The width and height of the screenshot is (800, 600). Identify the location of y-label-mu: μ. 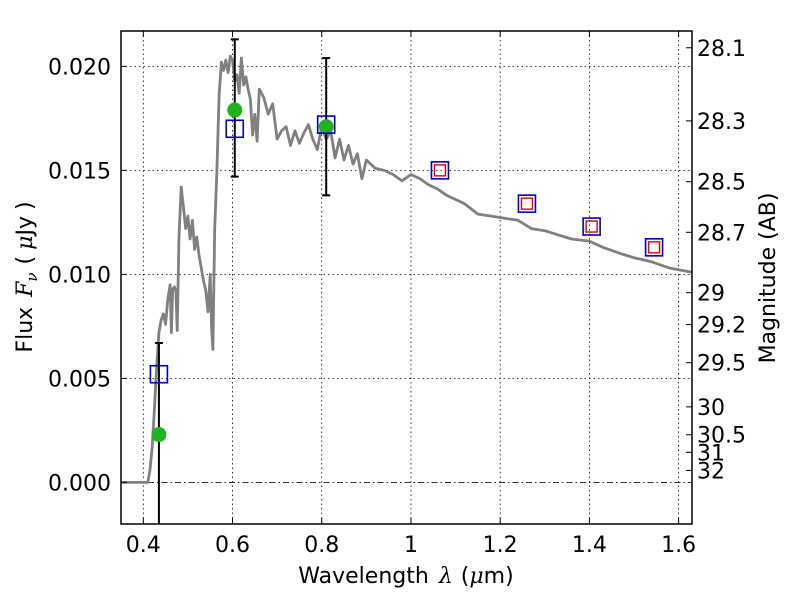
(25, 243).